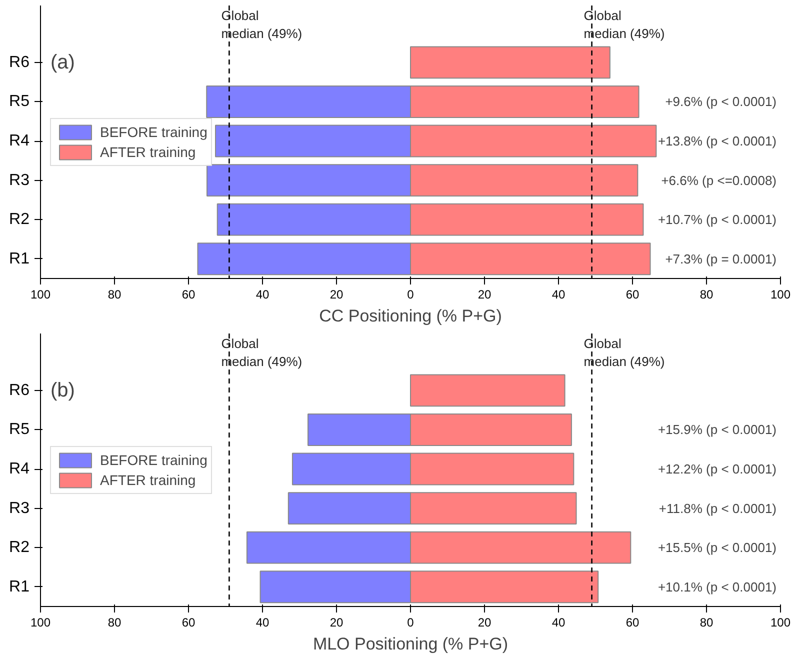 Image resolution: width=796 pixels, height=656 pixels. Describe the element at coordinates (410, 644) in the screenshot. I see `x-axis-title: MLO Positioning (% P+G)` at that location.